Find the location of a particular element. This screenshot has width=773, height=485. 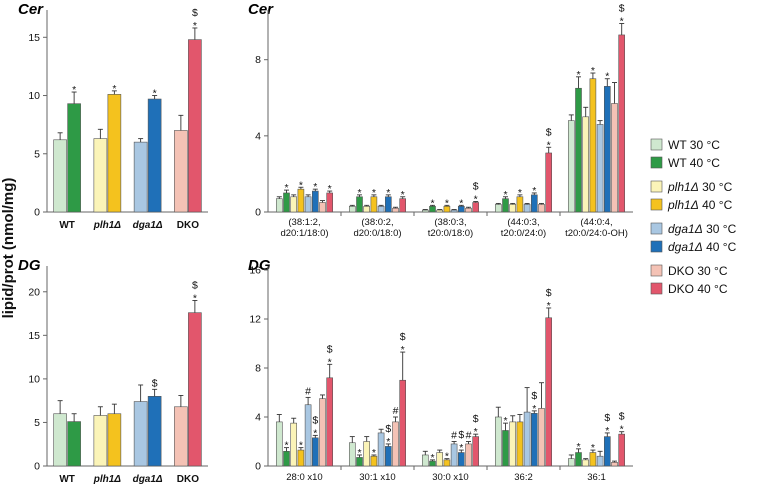

y-tick-label: 8 is located at coordinates (258, 60).